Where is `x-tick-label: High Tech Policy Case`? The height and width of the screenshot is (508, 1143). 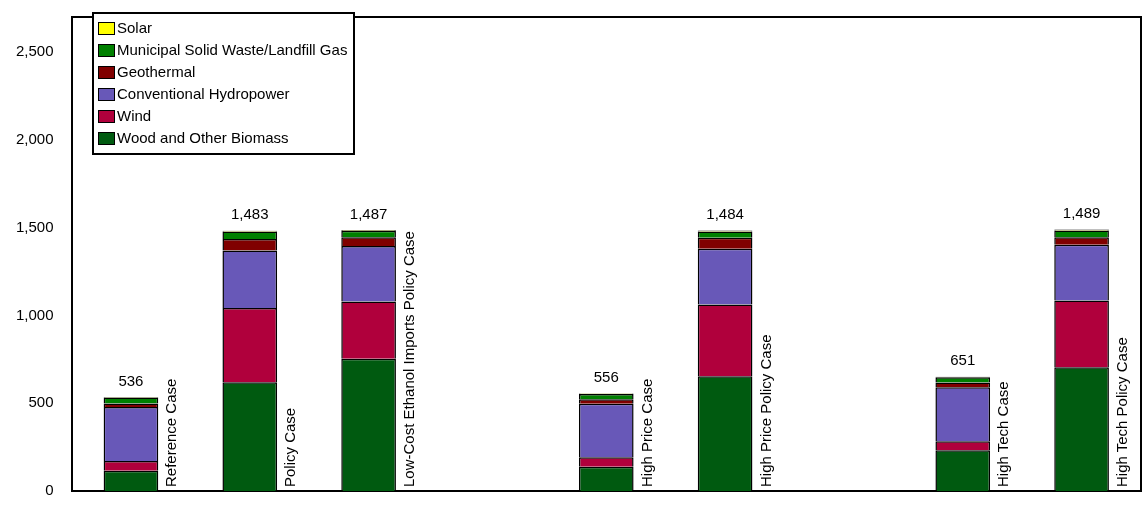 x-tick-label: High Tech Policy Case is located at coordinates (1122, 412).